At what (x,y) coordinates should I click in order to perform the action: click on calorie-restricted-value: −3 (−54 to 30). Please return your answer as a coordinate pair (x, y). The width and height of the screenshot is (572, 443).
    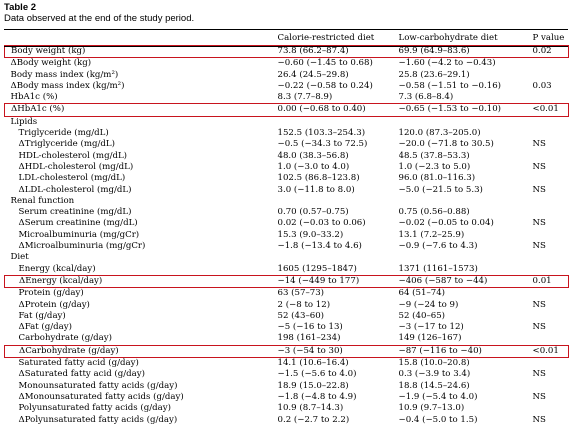
    Looking at the image, I should click on (336, 351).